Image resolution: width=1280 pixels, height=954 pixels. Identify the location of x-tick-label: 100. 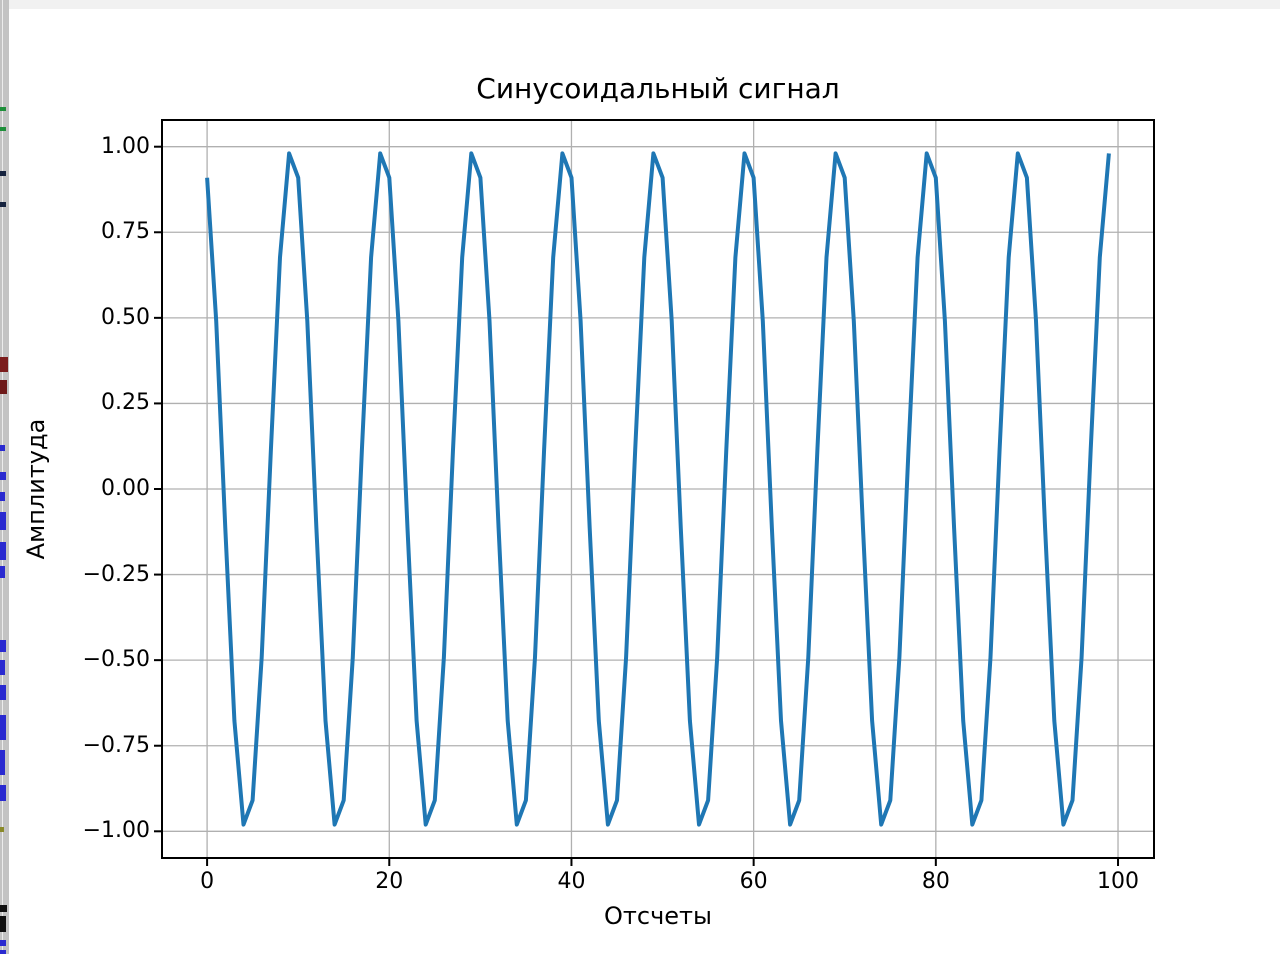
(1118, 881).